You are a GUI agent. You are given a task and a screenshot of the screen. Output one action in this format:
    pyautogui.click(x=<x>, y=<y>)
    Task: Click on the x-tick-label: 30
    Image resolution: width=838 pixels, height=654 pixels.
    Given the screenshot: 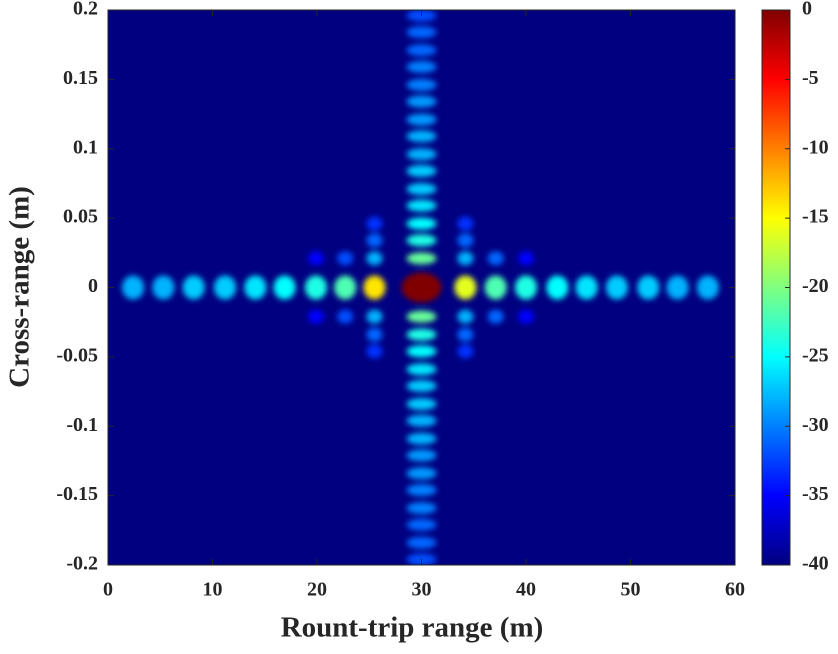 What is the action you would take?
    pyautogui.click(x=422, y=590)
    